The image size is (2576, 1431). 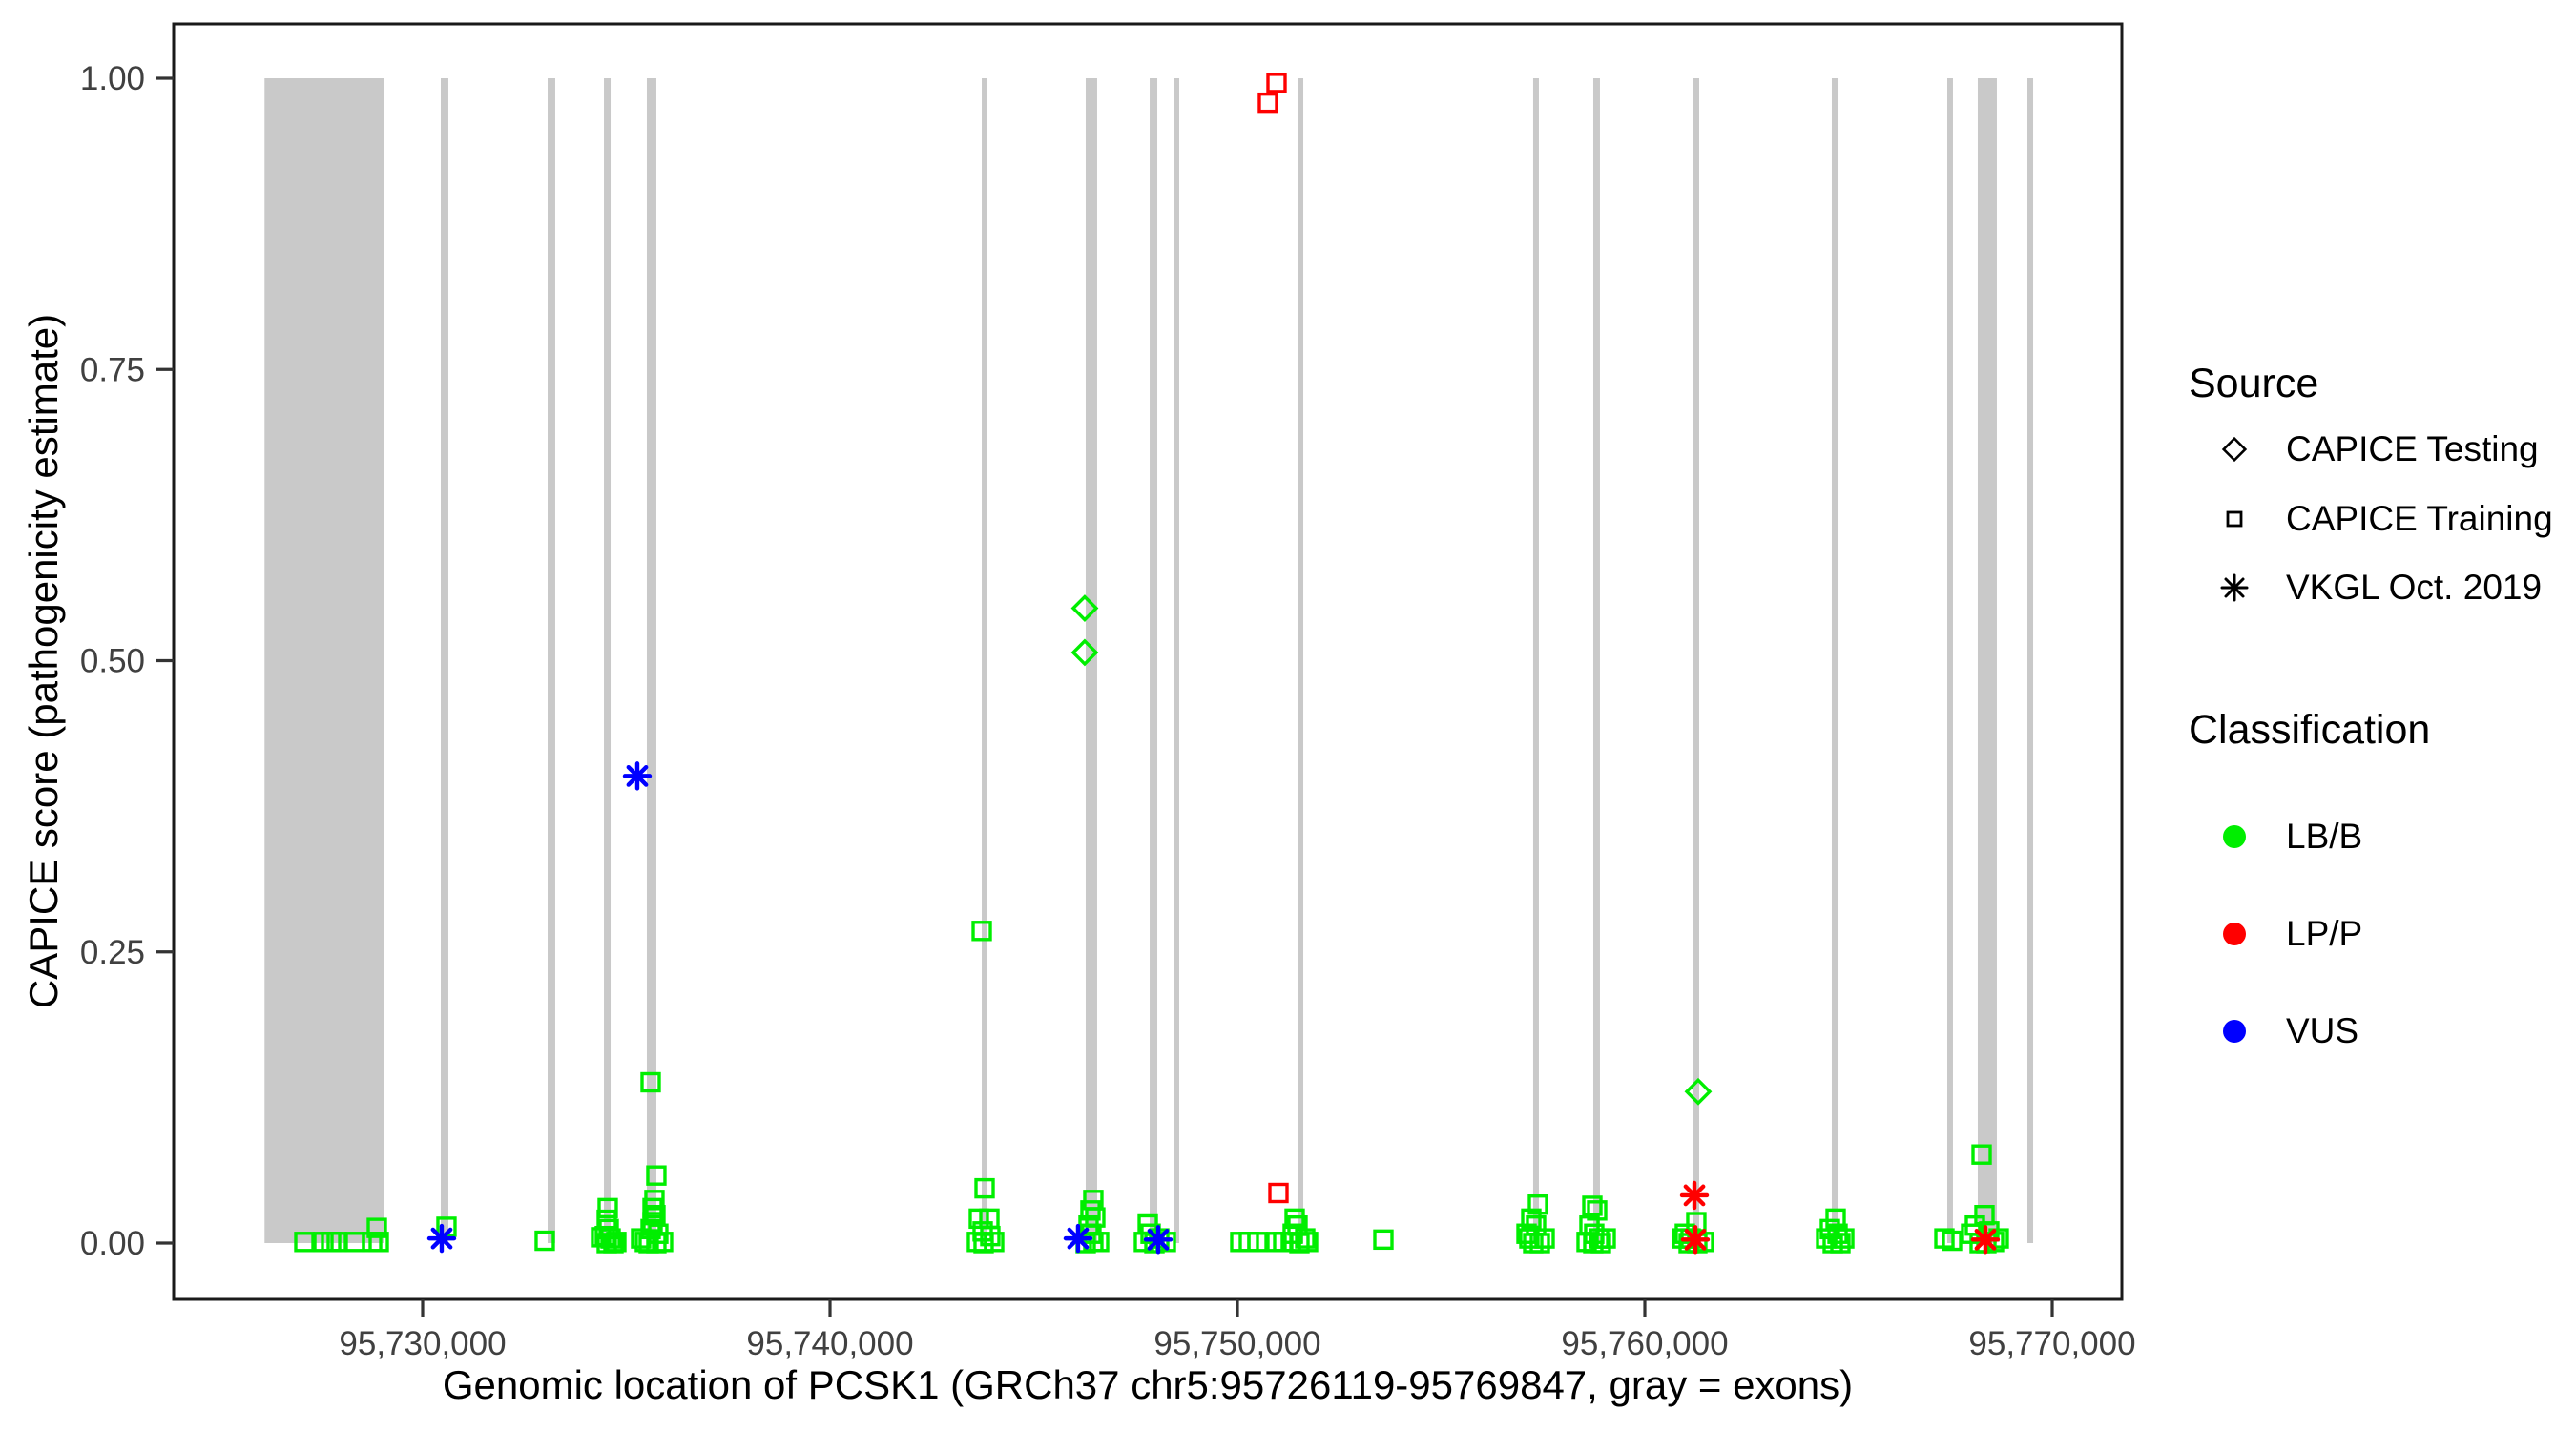 What do you see at coordinates (2414, 587) in the screenshot?
I see `legend-item-label: VKGL Oct. 2019` at bounding box center [2414, 587].